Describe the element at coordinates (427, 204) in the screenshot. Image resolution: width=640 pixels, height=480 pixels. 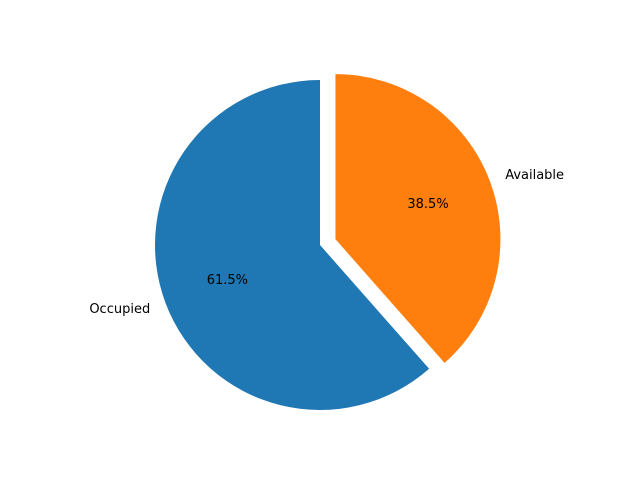
I see `slice-pct-available: 38.5%` at that location.